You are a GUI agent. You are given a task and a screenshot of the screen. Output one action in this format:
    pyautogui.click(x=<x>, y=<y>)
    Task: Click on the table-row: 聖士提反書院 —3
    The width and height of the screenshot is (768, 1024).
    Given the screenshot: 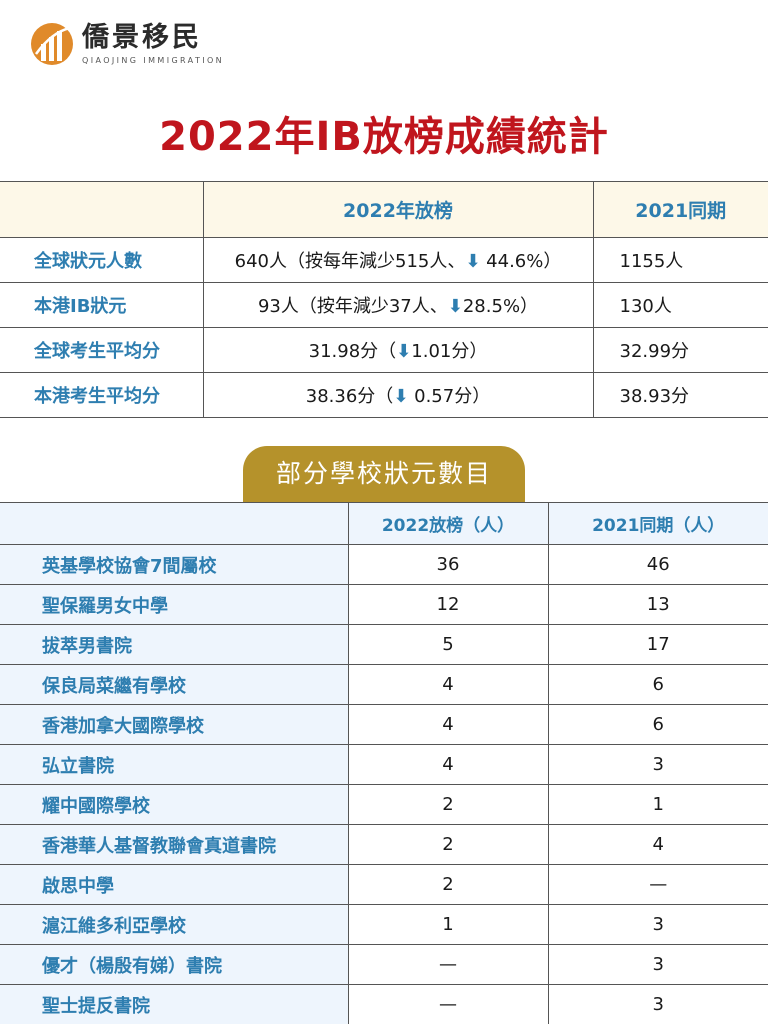 What is the action you would take?
    pyautogui.click(x=384, y=1004)
    